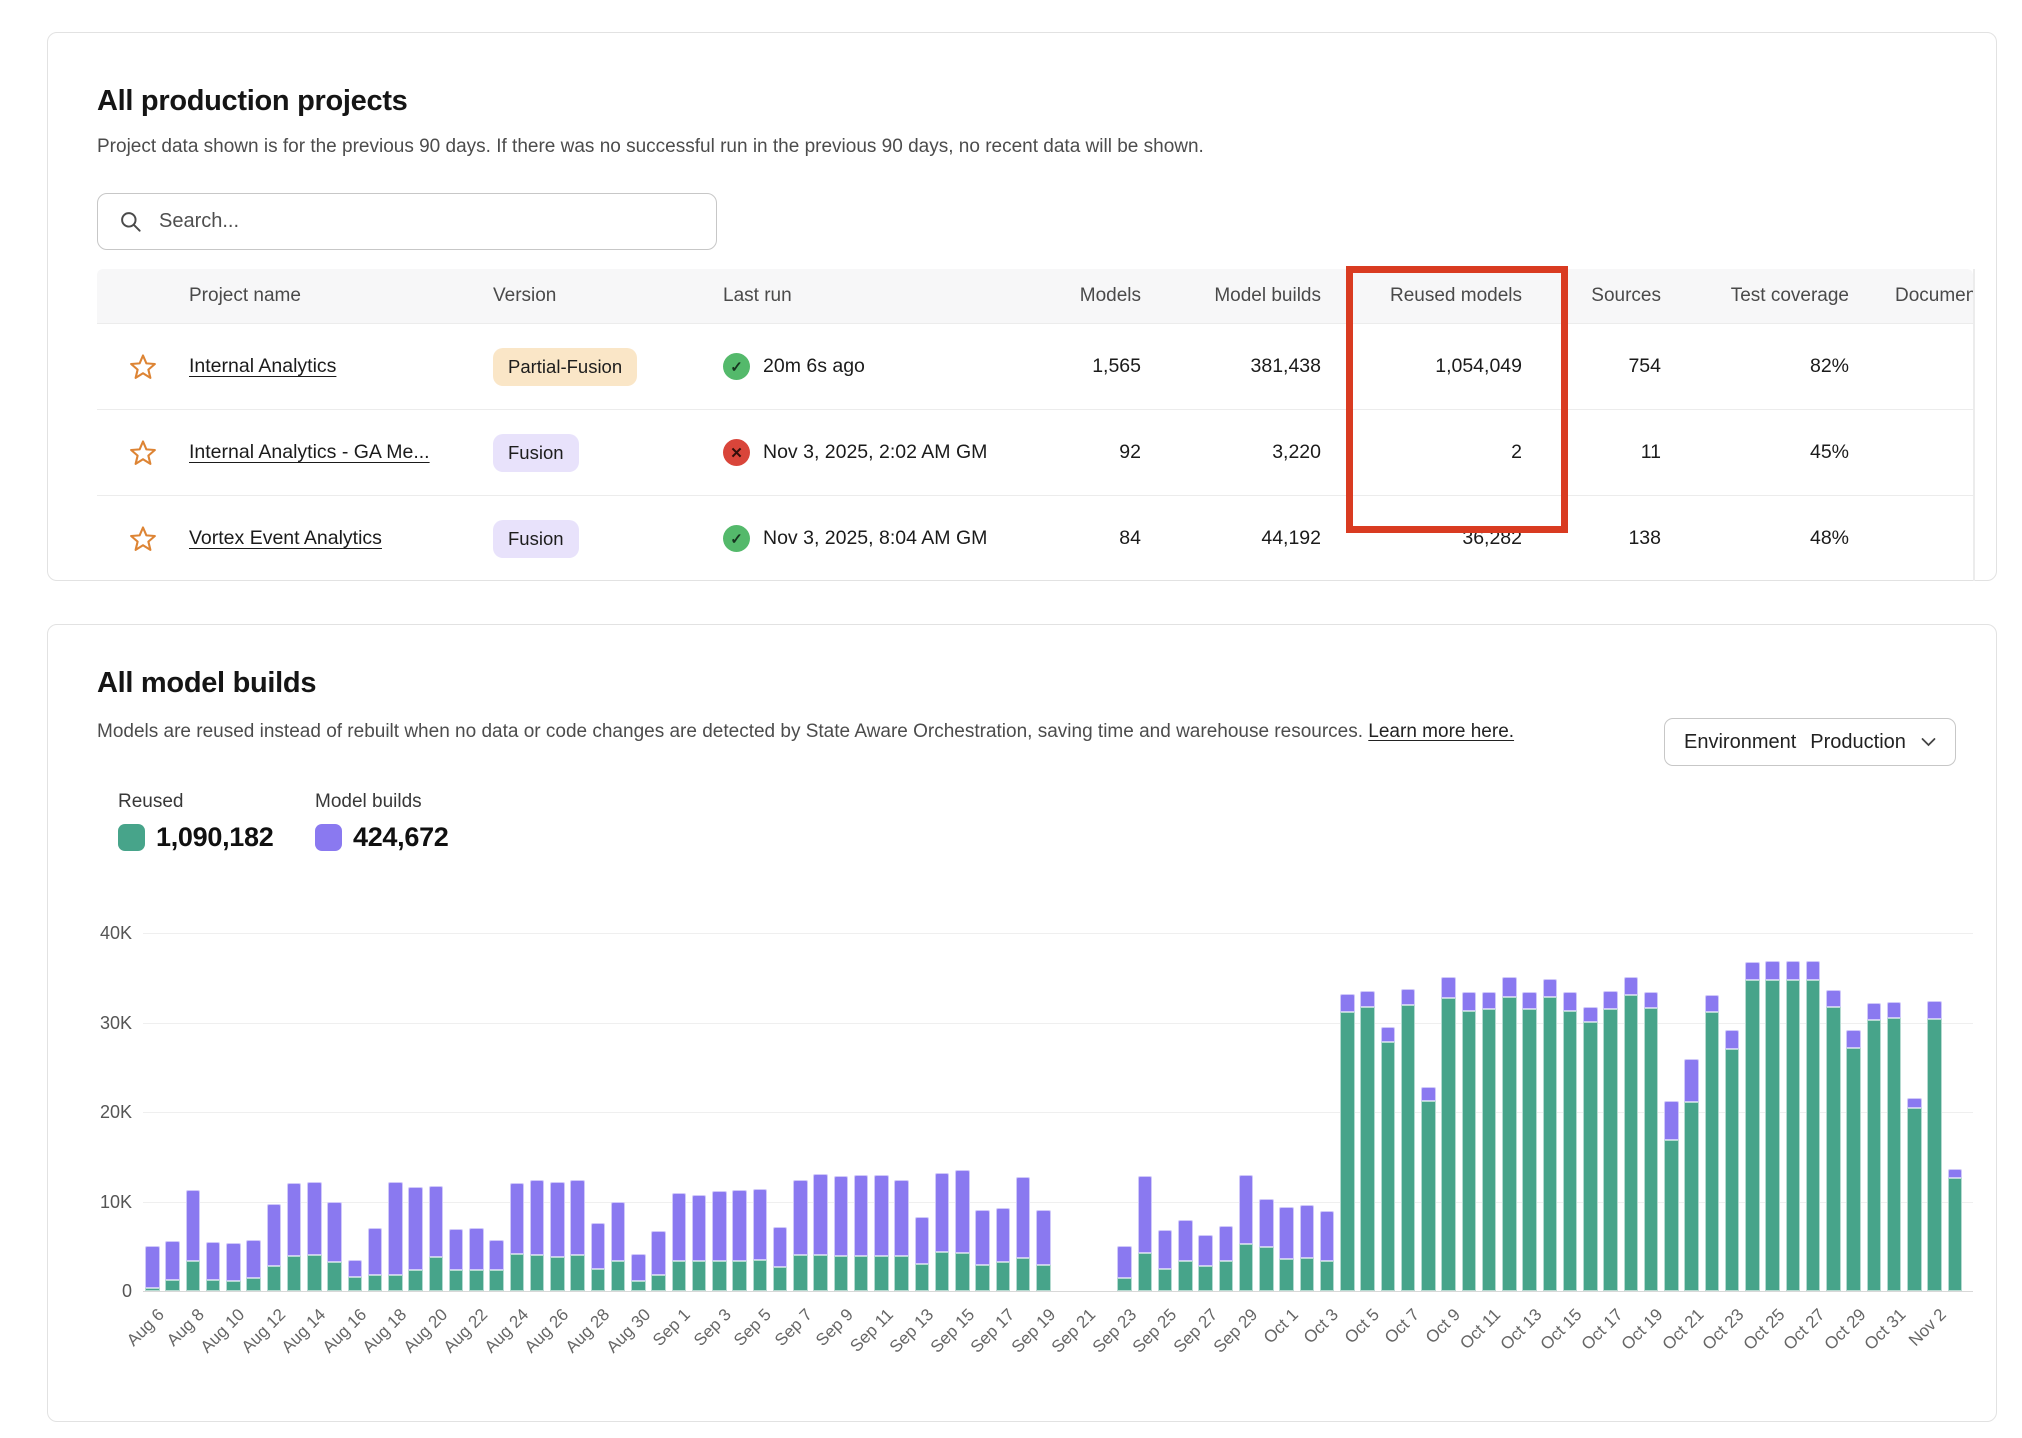  What do you see at coordinates (427, 221) in the screenshot?
I see `search-input` at bounding box center [427, 221].